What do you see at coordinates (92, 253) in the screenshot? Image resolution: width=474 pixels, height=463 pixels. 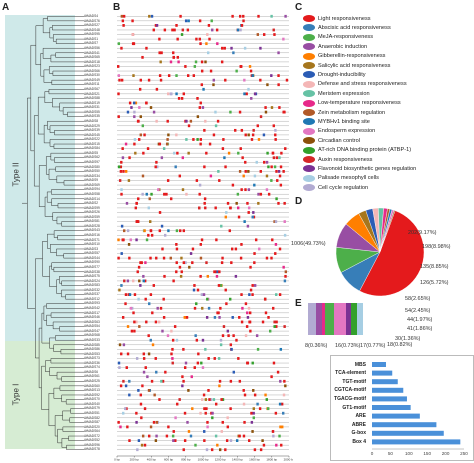 I see `gene-label: AtMADS57` at bounding box center [92, 253].